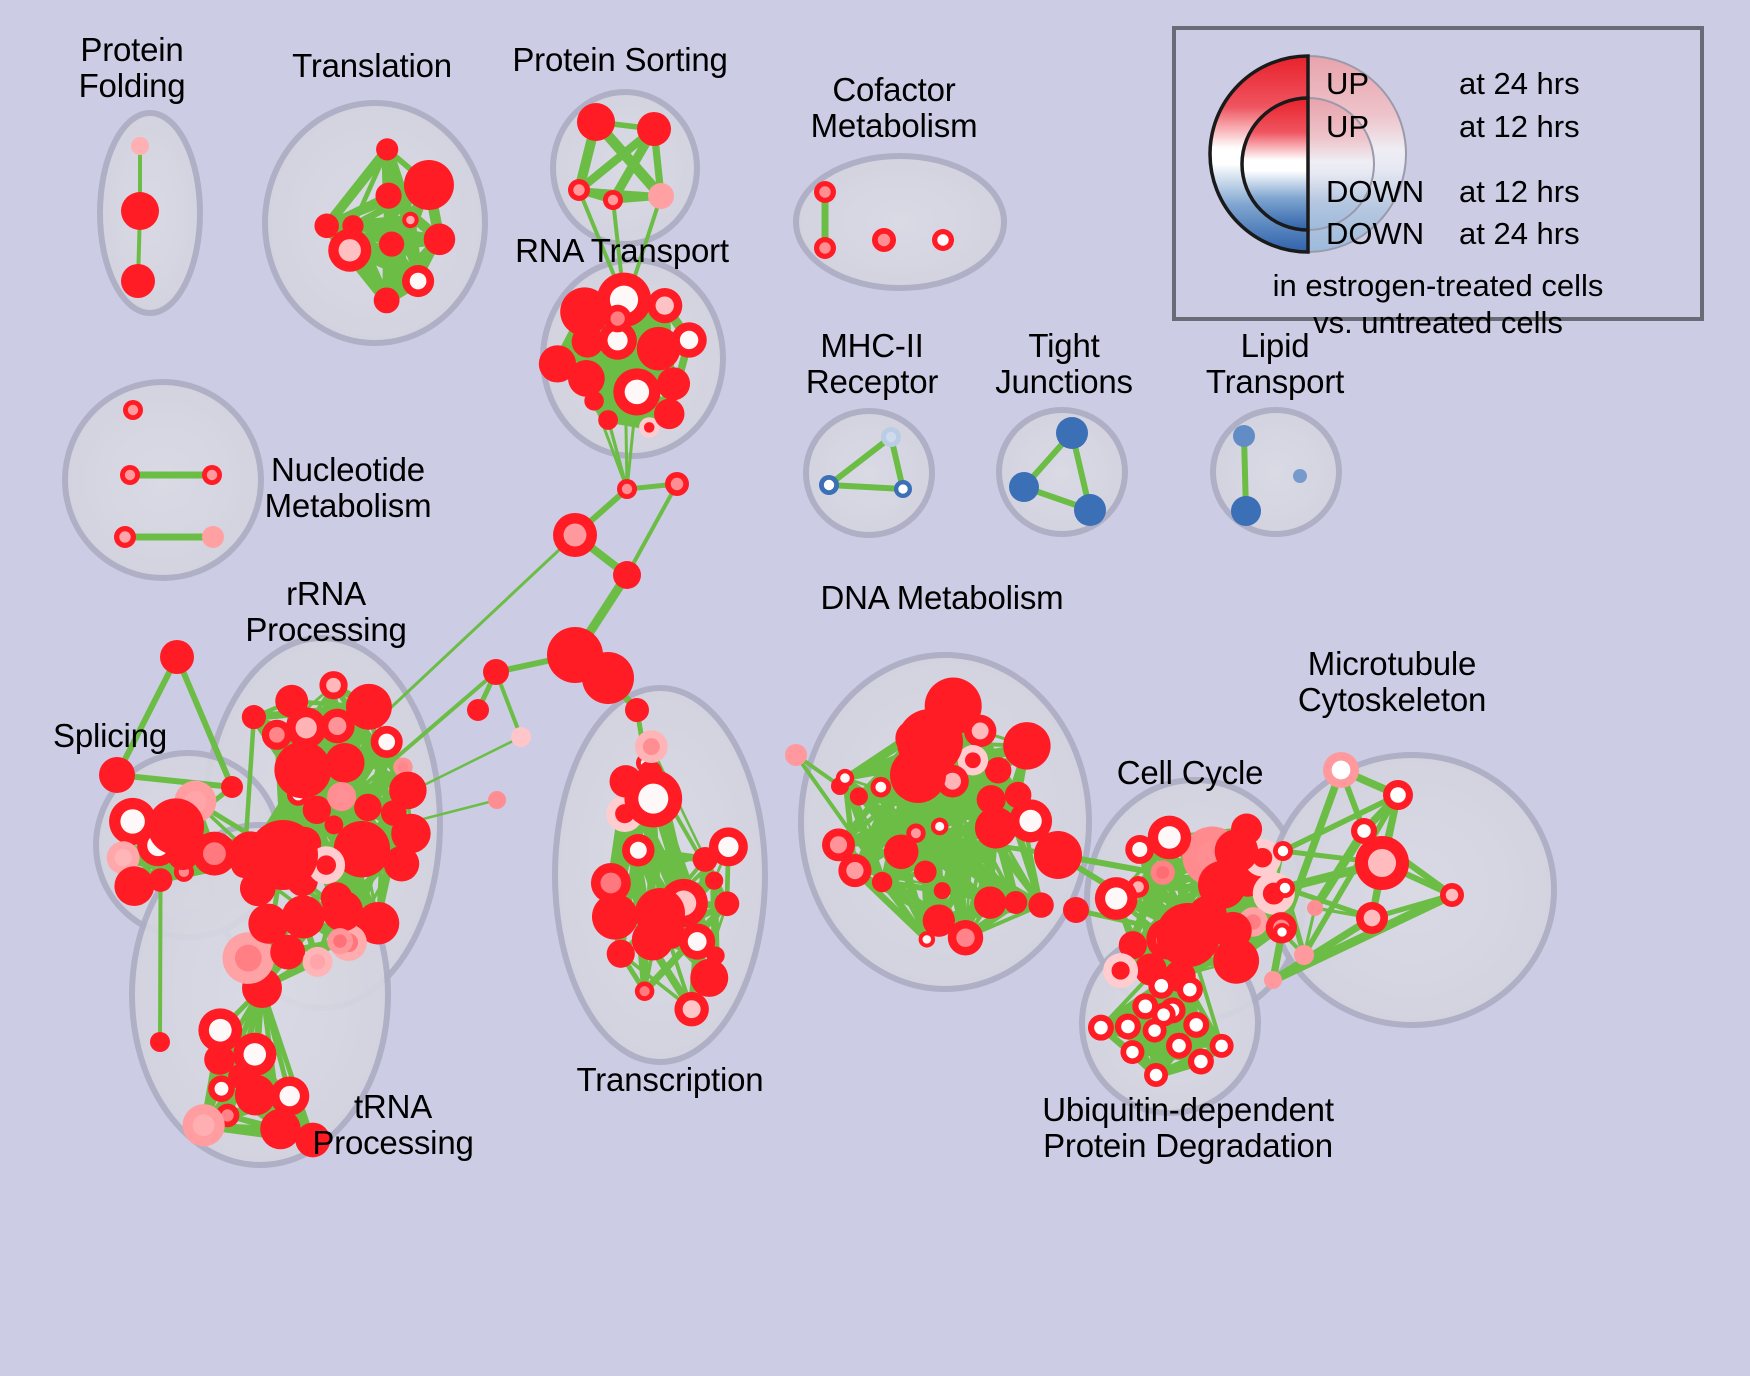 The width and height of the screenshot is (1750, 1376). Describe the element at coordinates (1275, 363) in the screenshot. I see `cluster-label-lipid-transport: Lipid Transport` at that location.